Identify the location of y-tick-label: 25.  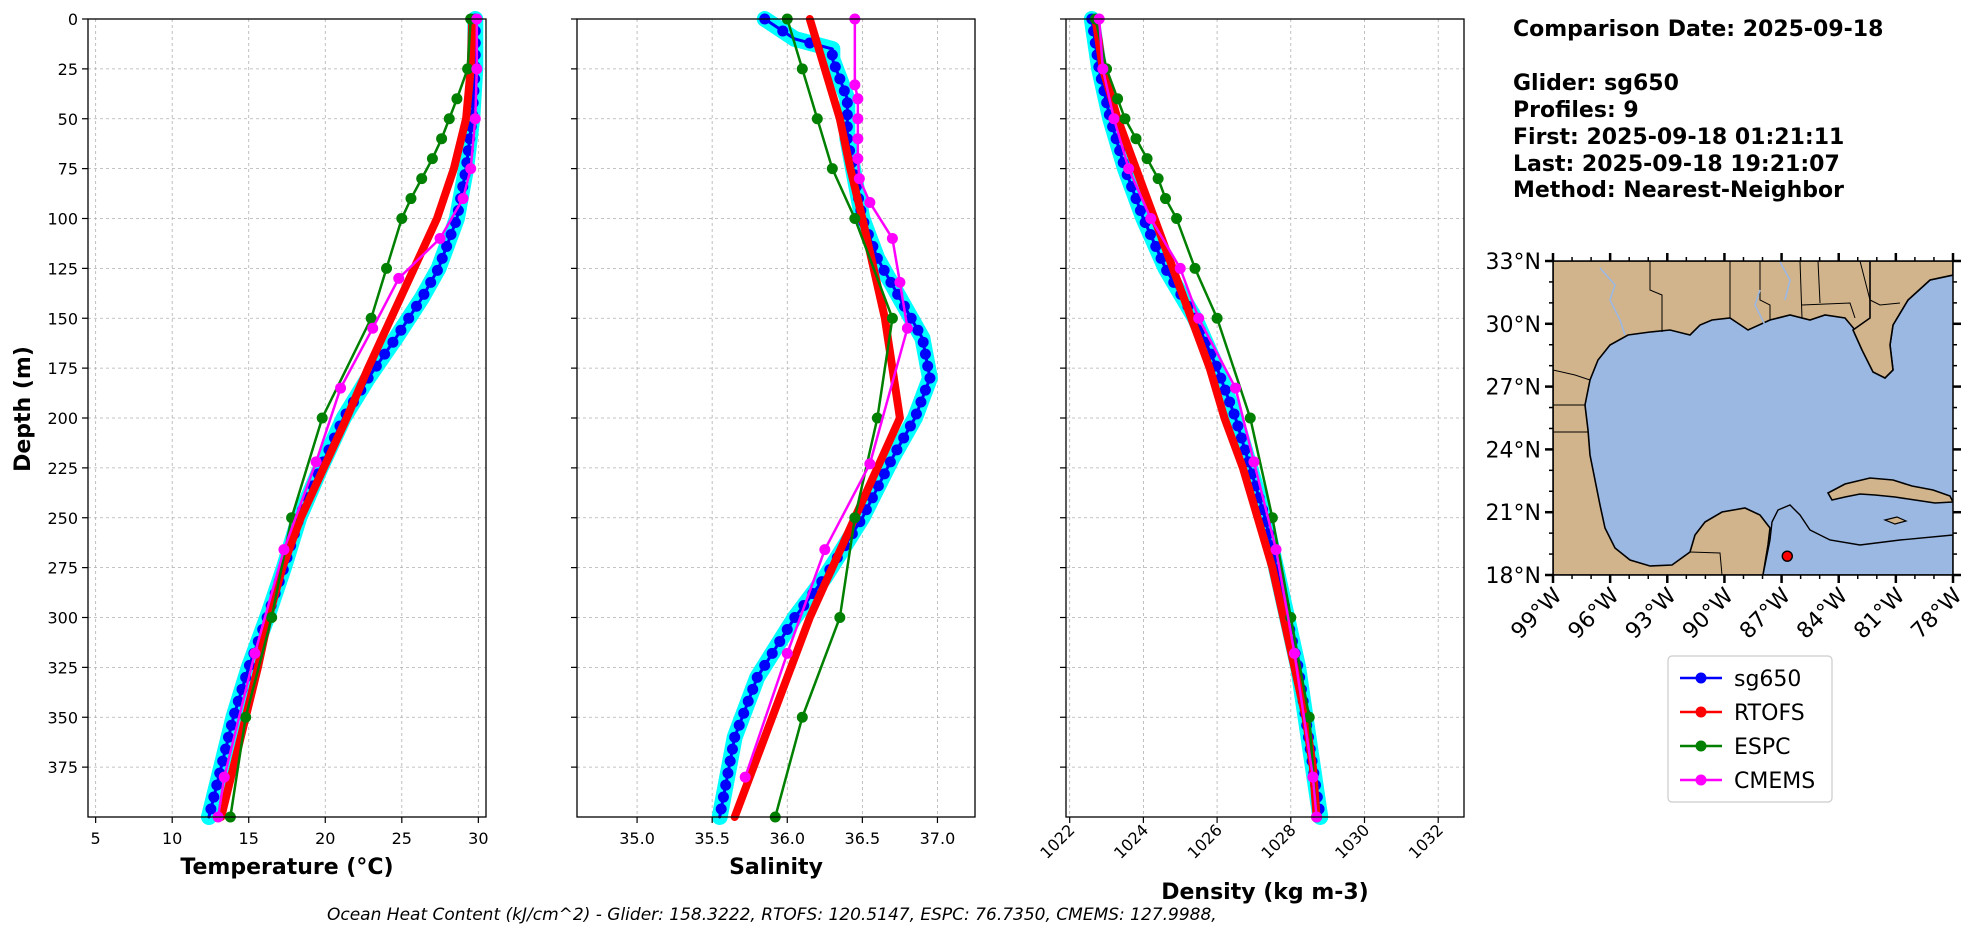
(68, 69).